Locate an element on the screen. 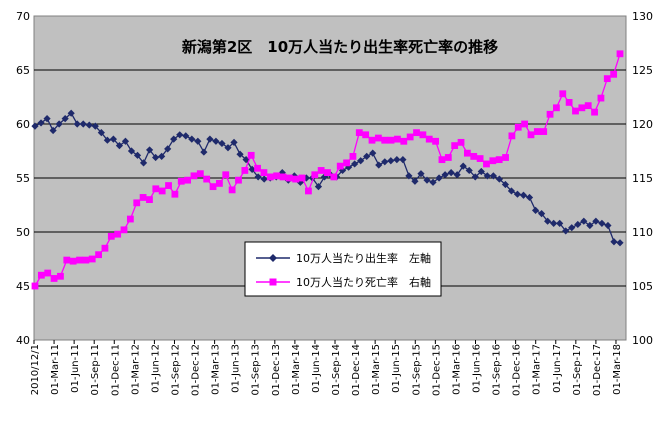 The height and width of the screenshot is (424, 661). x-tick-label: 01-Dec-12 is located at coordinates (196, 370).